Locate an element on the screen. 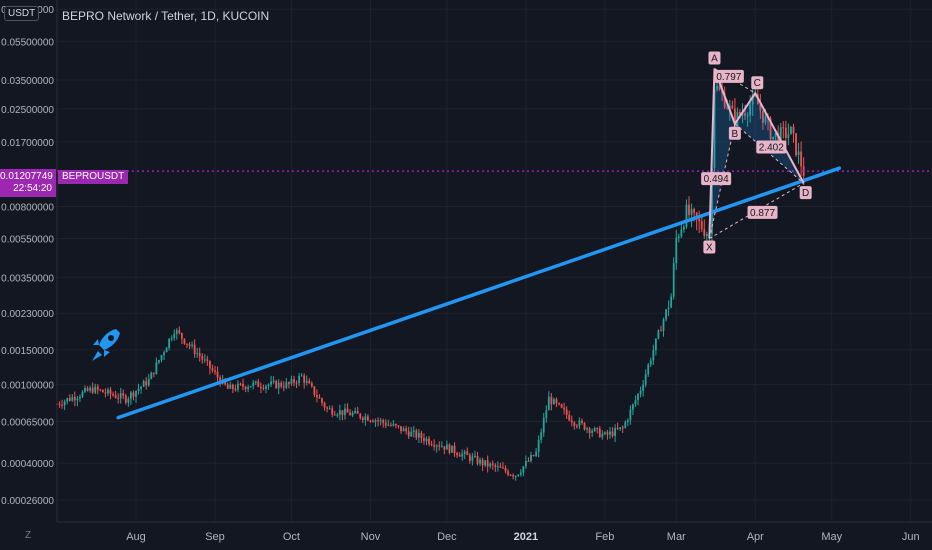 Image resolution: width=932 pixels, height=550 pixels. pattern-triangle-xab is located at coordinates (722, 153).